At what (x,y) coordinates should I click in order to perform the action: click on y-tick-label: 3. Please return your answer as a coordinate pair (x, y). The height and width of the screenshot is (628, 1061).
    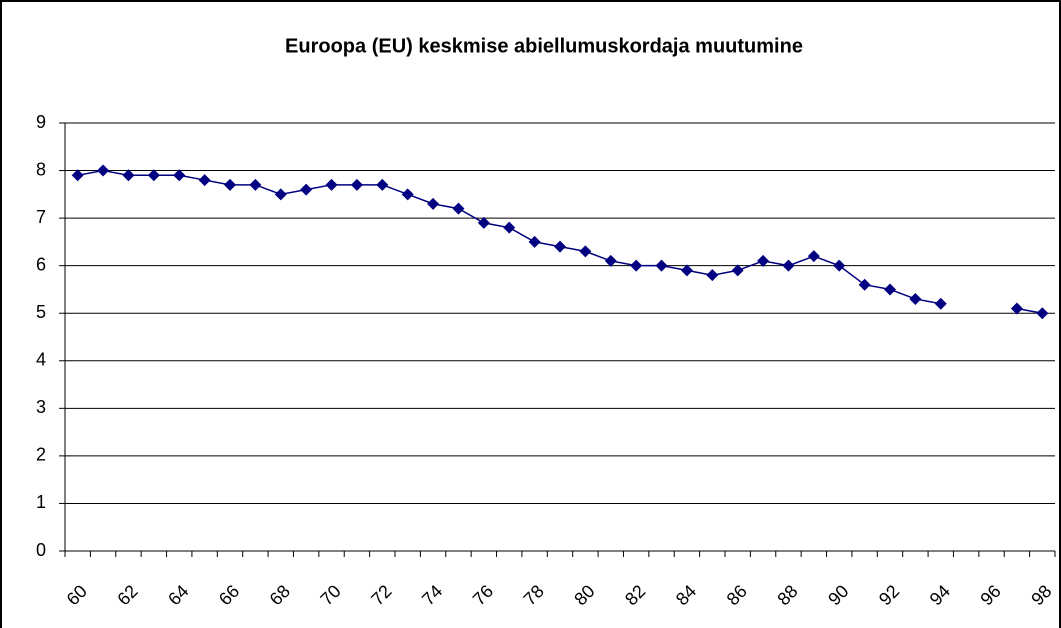
    Looking at the image, I should click on (41, 407).